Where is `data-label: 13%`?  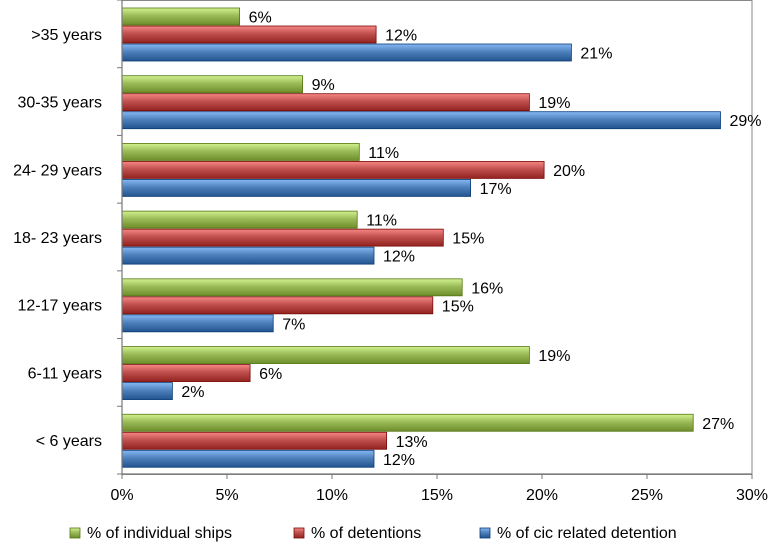 data-label: 13% is located at coordinates (412, 442).